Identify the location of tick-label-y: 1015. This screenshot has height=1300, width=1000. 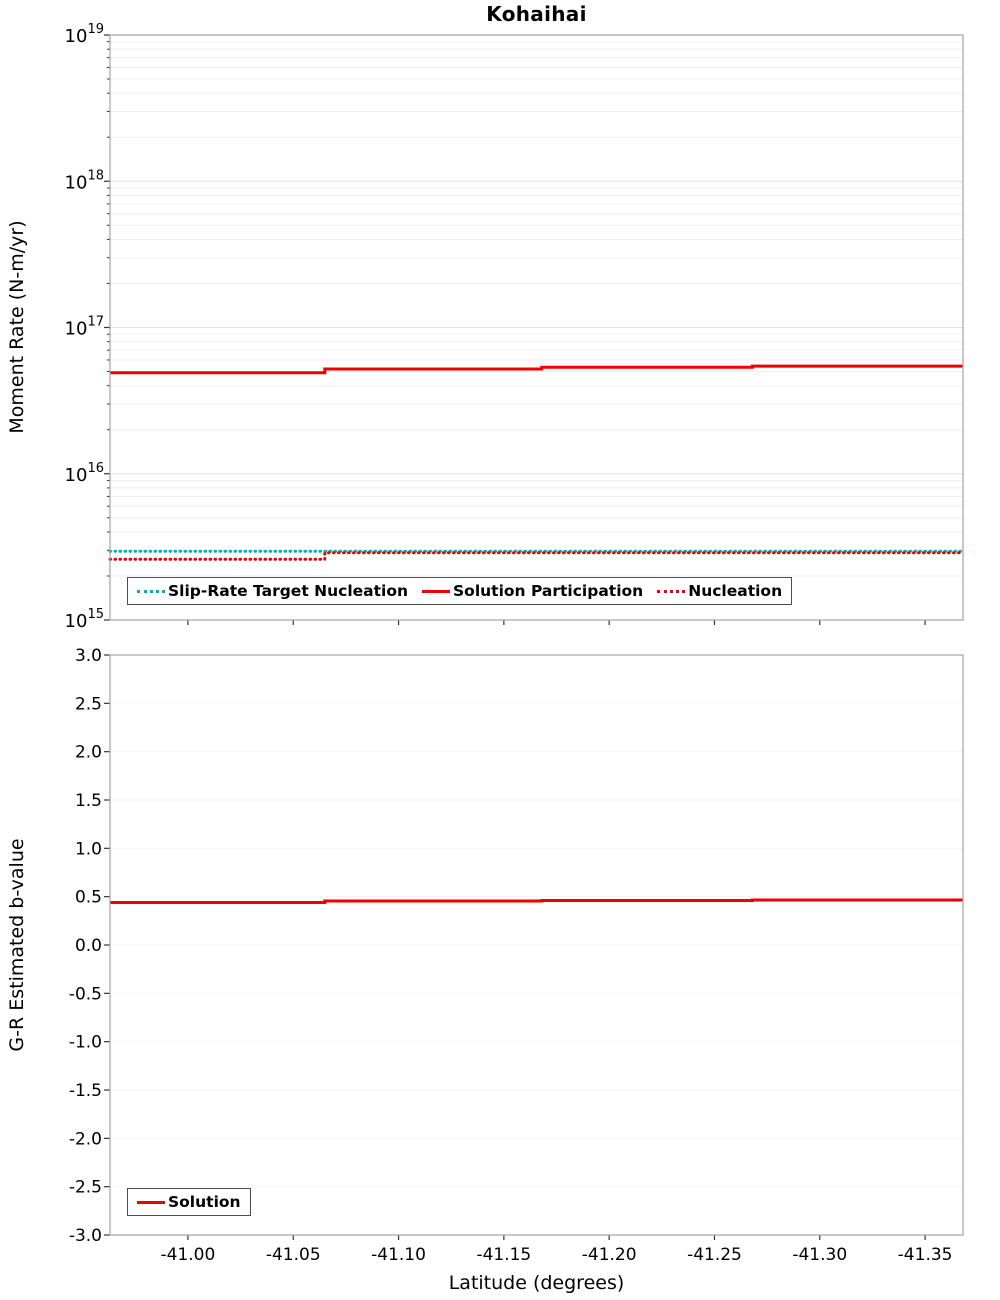
(84, 619).